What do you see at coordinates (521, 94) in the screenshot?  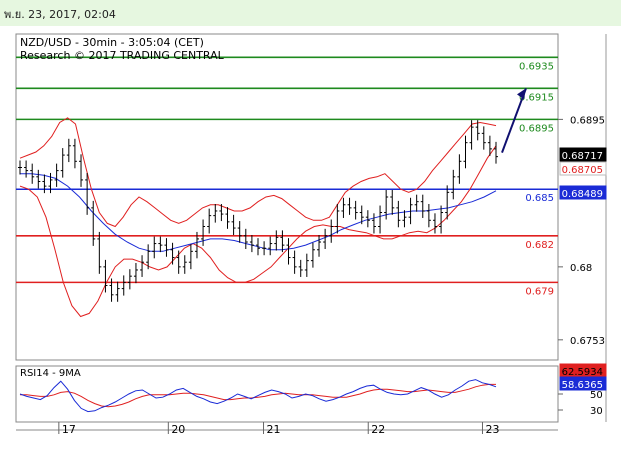 I see `forecast-arrow-head` at bounding box center [521, 94].